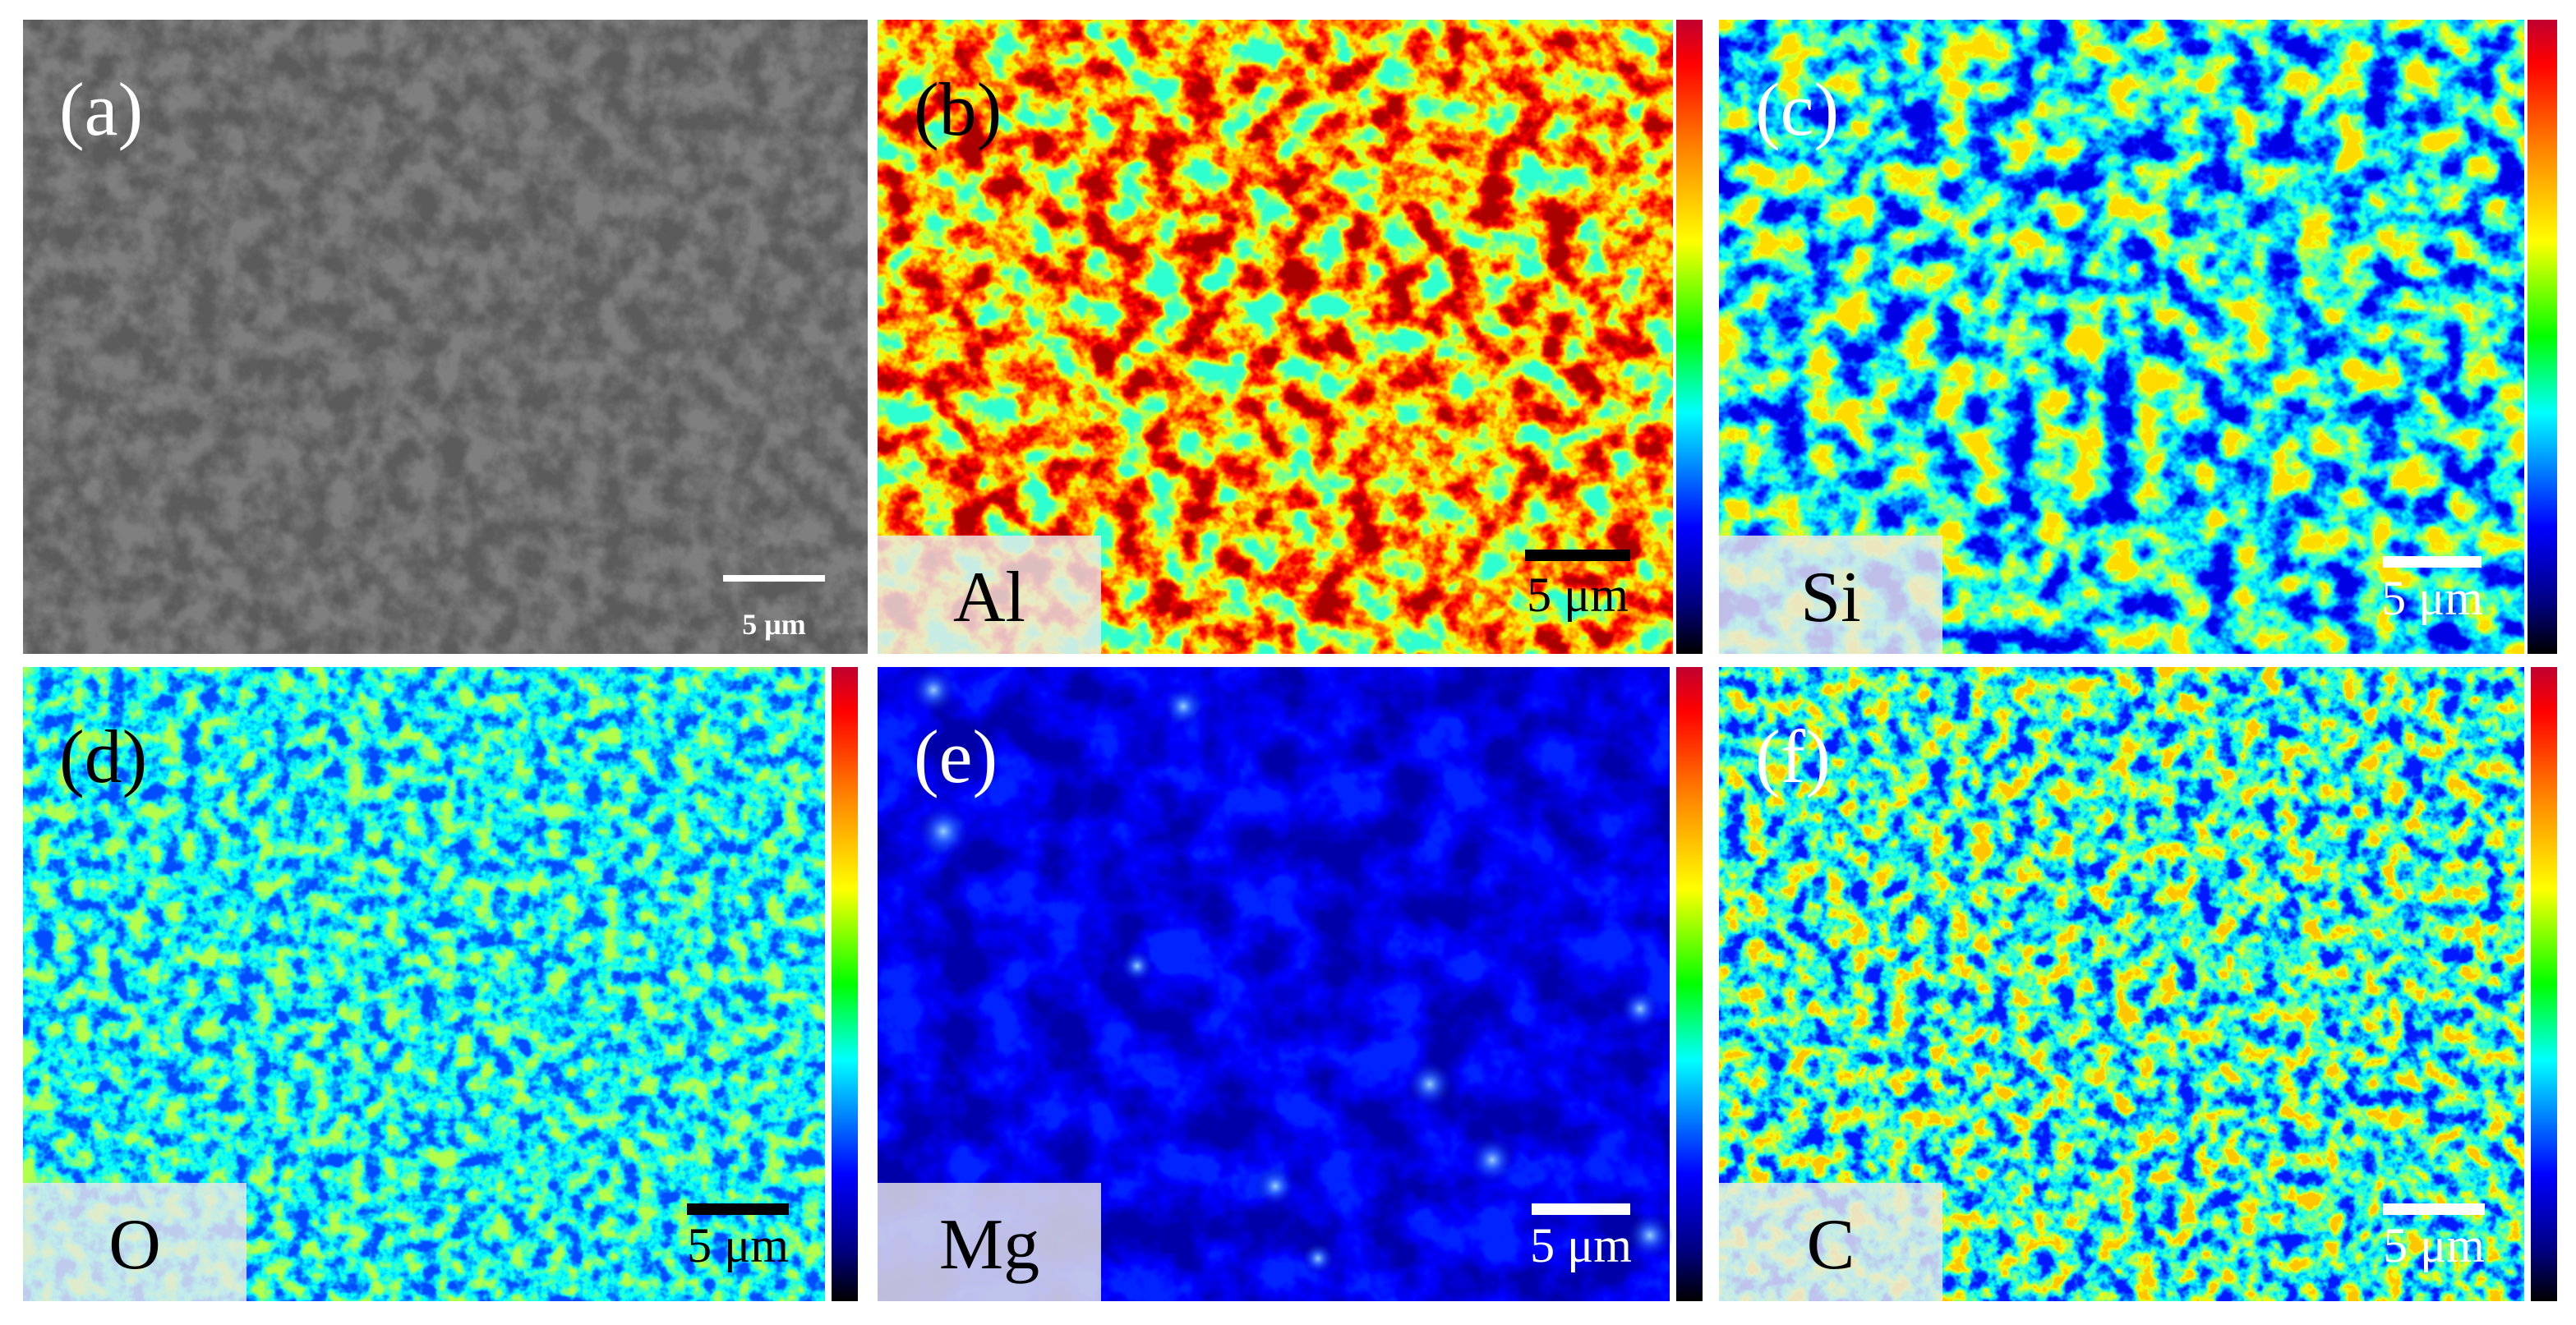 This screenshot has width=2576, height=1325. What do you see at coordinates (956, 756) in the screenshot?
I see `panel-label: (e)` at bounding box center [956, 756].